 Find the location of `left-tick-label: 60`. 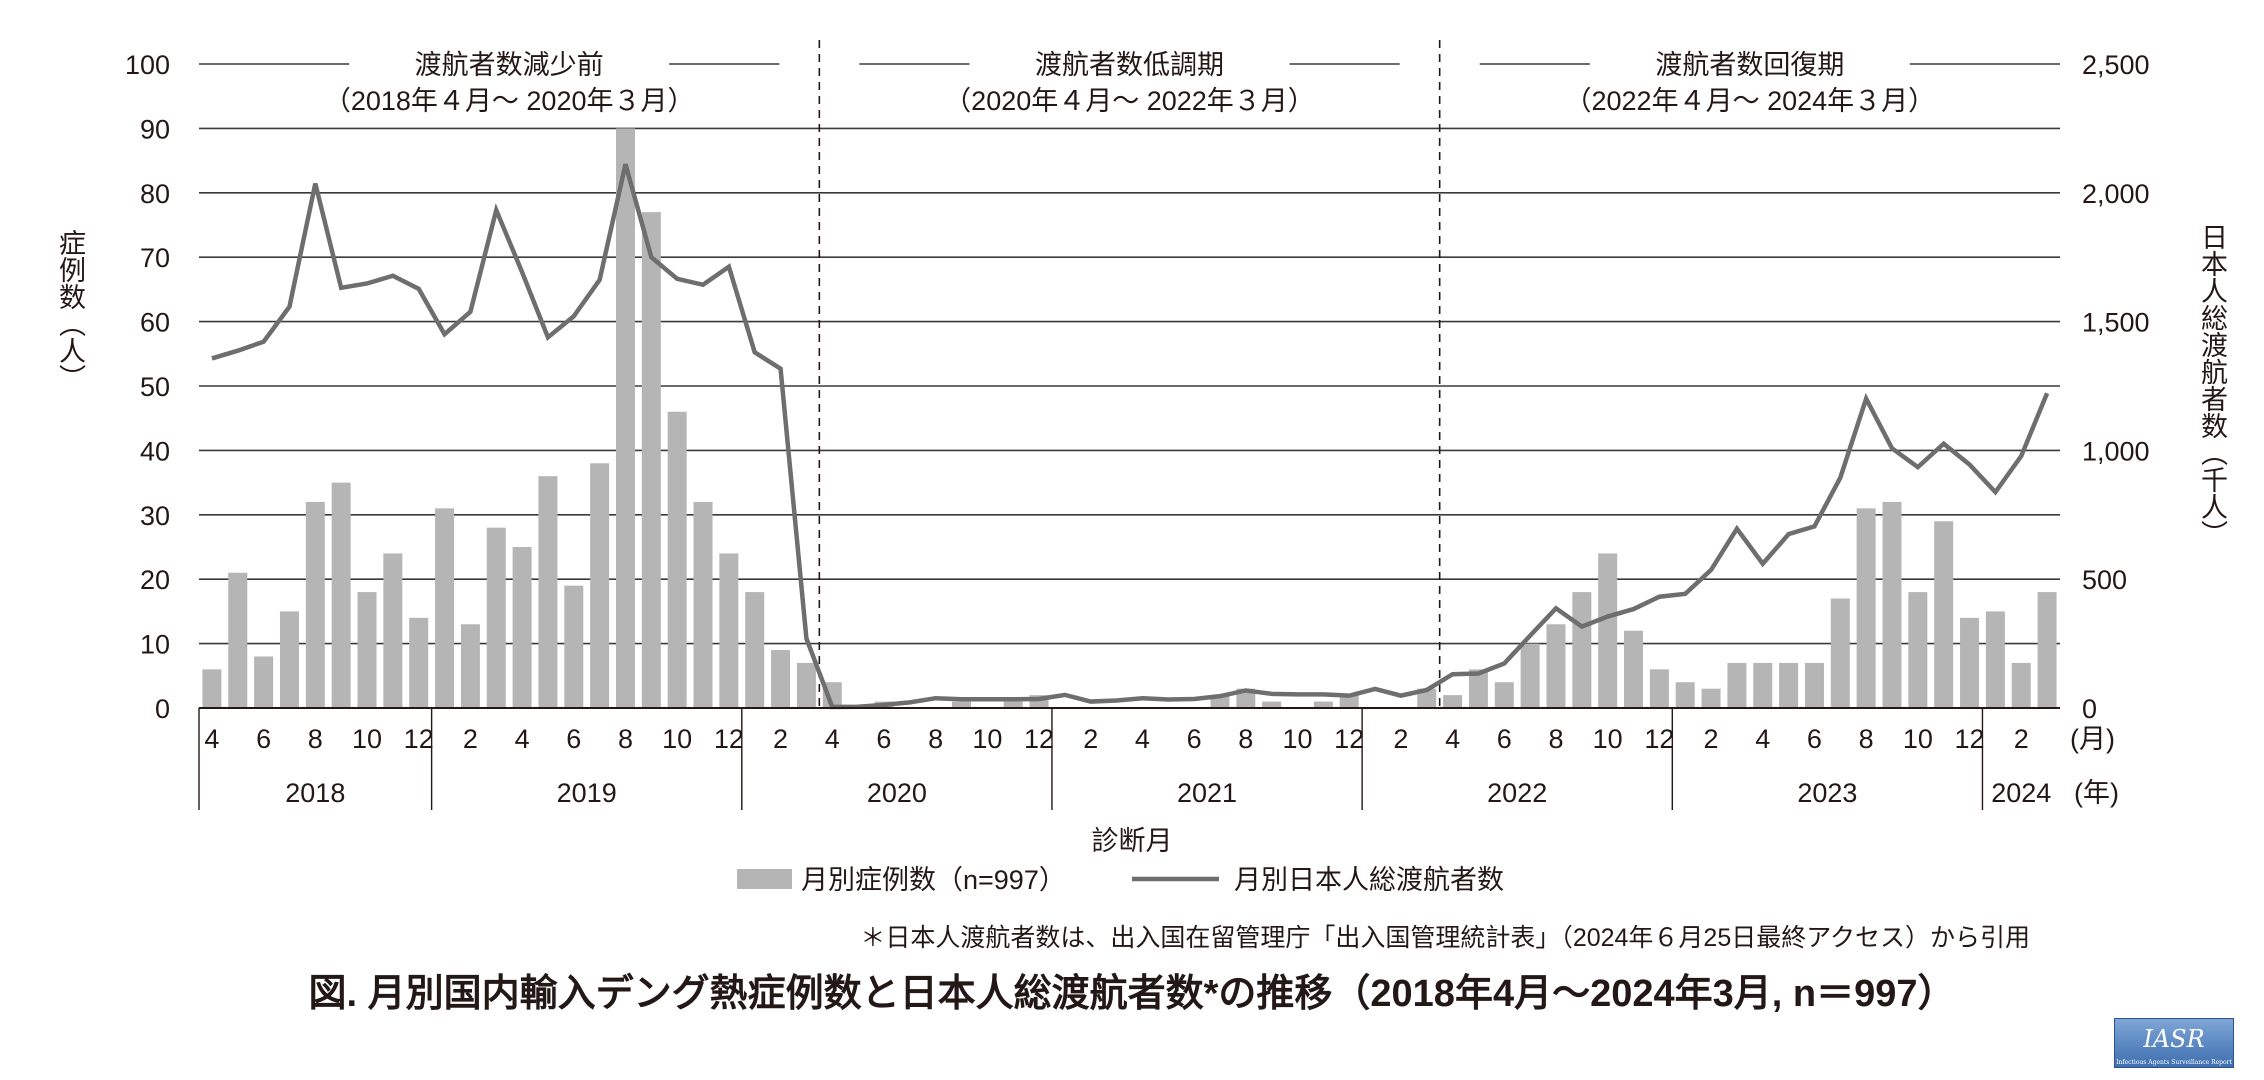

left-tick-label: 60 is located at coordinates (155, 323).